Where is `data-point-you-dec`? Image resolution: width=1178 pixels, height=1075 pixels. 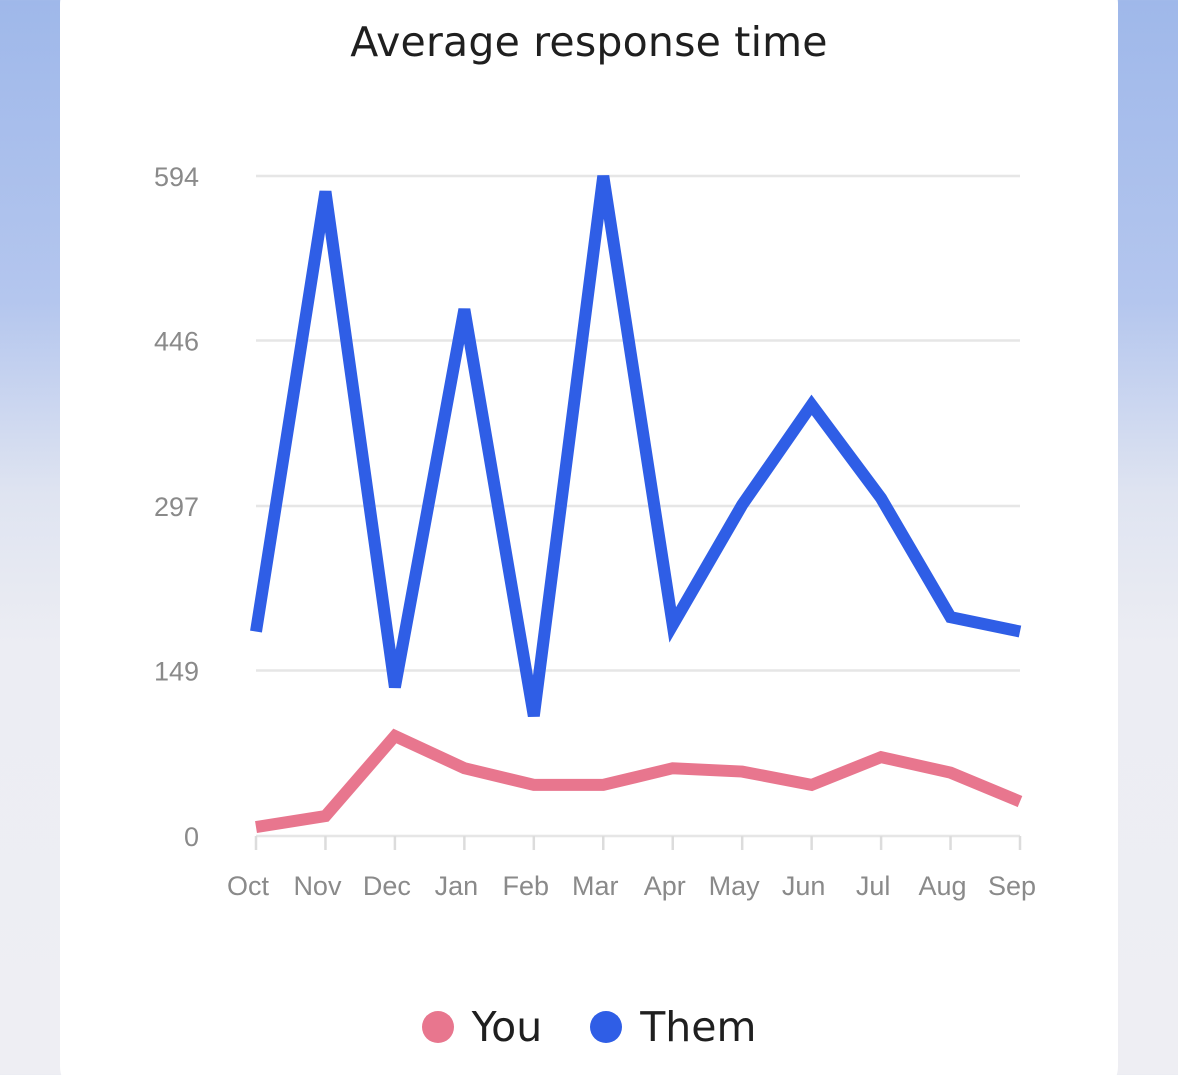
data-point-you-dec is located at coordinates (395, 736).